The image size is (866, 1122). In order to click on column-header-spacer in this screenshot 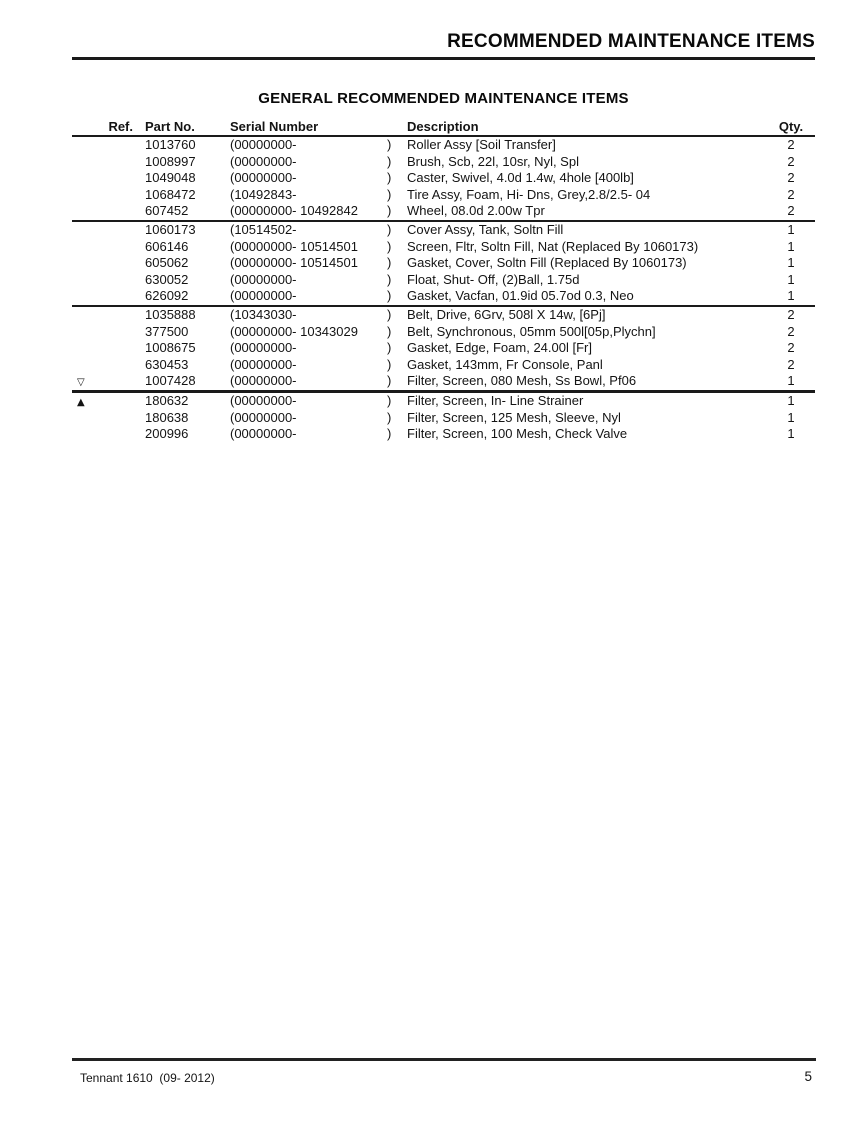, I will do `click(397, 126)`.